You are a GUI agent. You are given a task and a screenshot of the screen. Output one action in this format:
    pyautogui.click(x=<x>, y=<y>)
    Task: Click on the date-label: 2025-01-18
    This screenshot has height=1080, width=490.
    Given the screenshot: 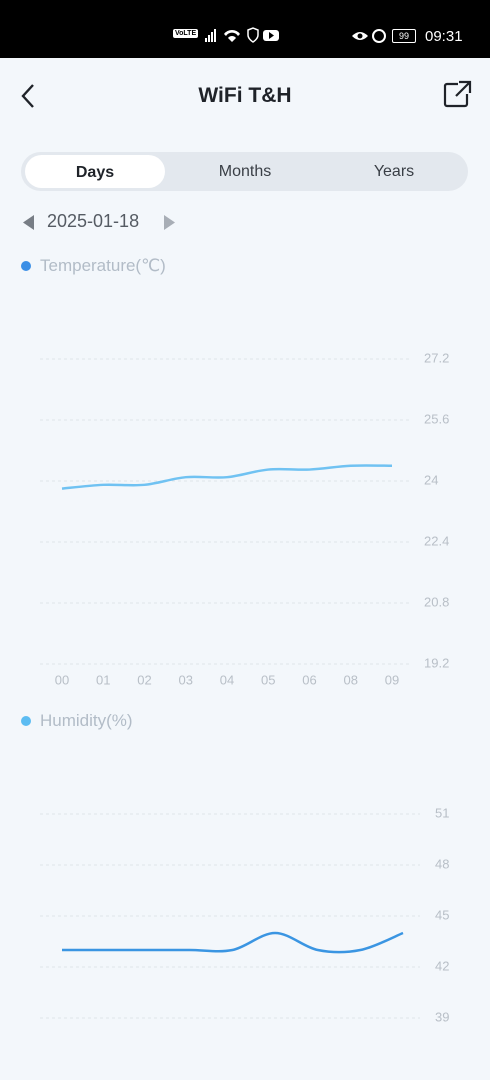 What is the action you would take?
    pyautogui.click(x=93, y=221)
    